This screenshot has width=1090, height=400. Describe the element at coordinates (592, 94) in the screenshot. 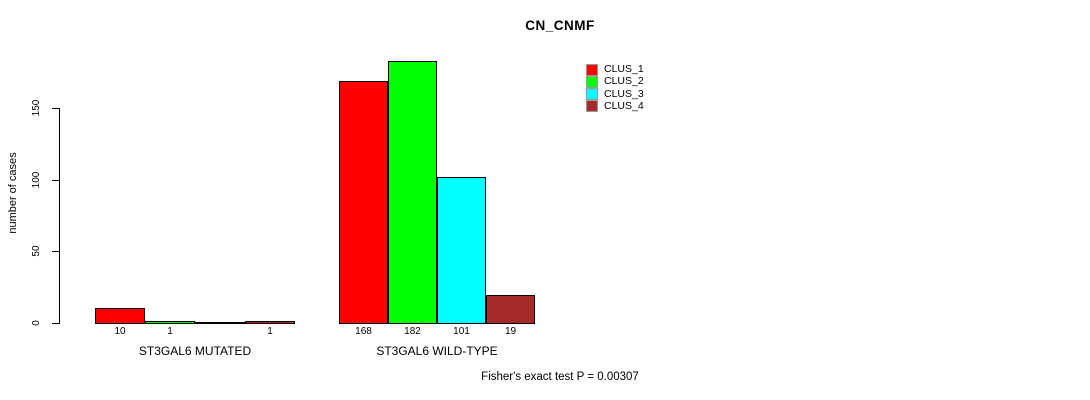

I see `legend-swatch-clus3` at that location.